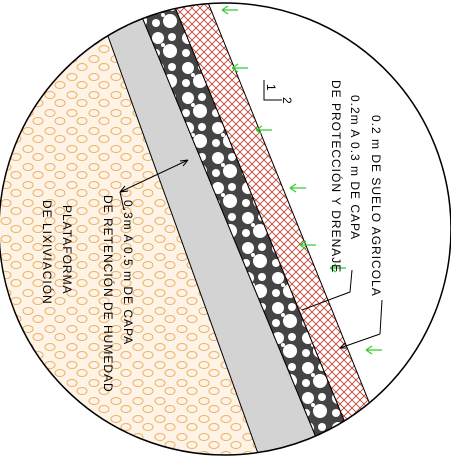 This screenshot has height=459, width=451. Describe the element at coordinates (128, 272) in the screenshot. I see `retention-label: 0.3m A 0.5 m DE CAPA` at that location.